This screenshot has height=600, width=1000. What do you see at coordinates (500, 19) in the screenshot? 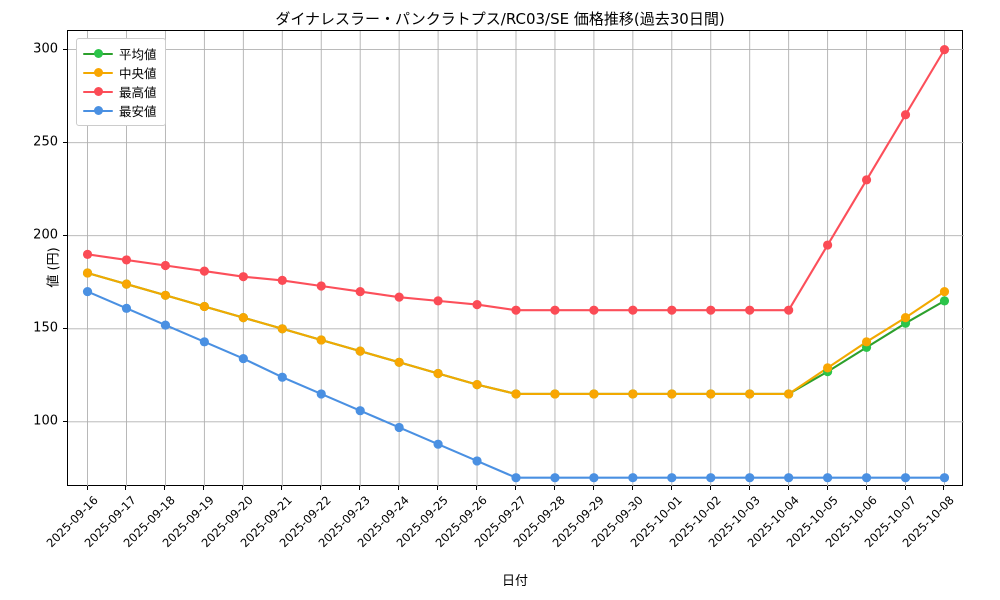
I see `page-title: ダイナレスラー・パンクラトプス/RC03/SE 価格推移(過去30日間)` at bounding box center [500, 19].